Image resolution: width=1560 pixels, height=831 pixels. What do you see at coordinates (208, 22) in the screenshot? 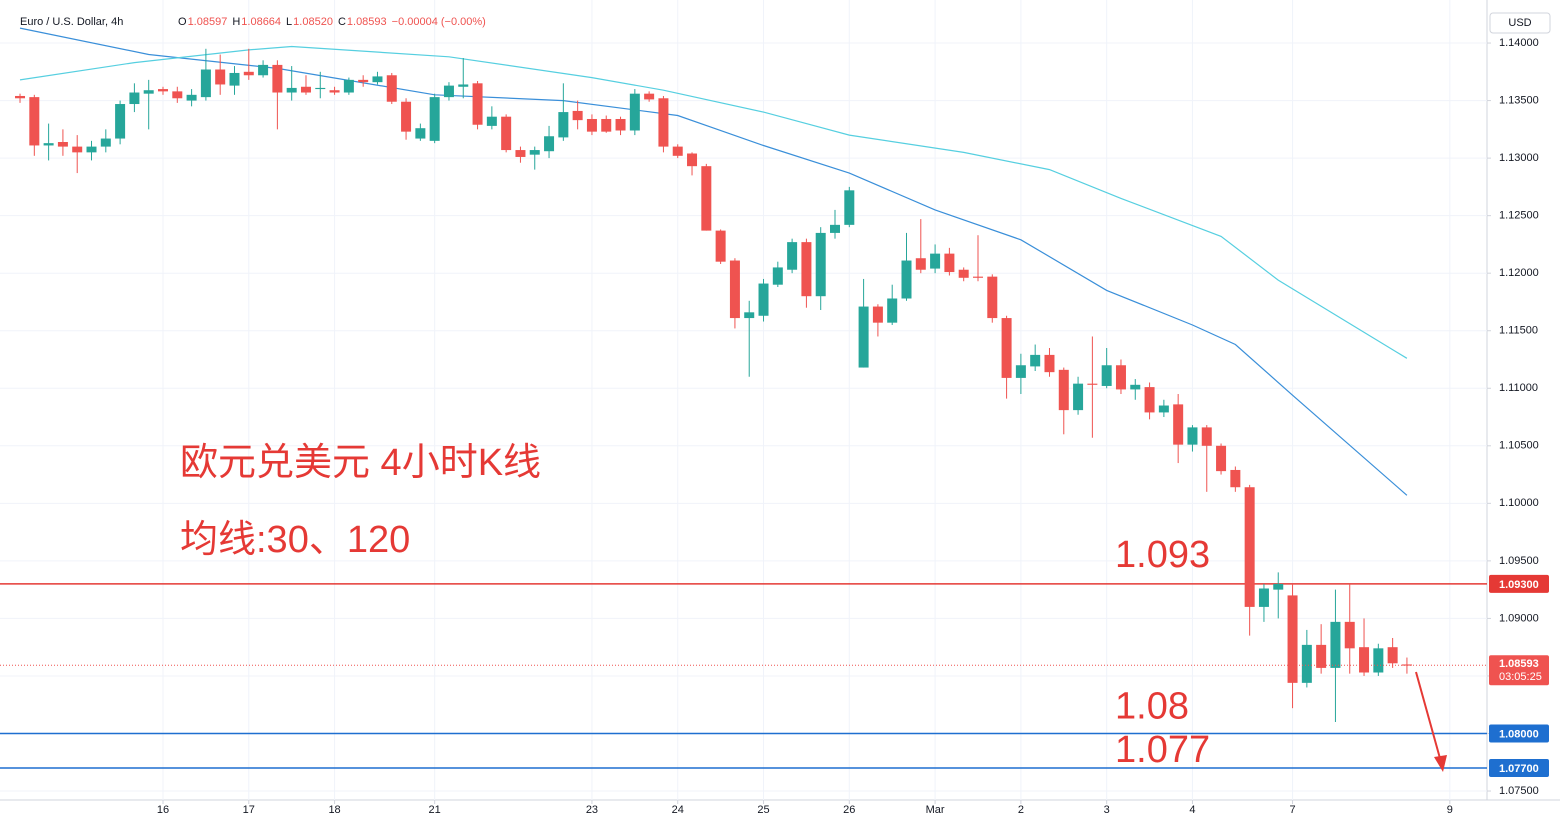
I see `ohlc-value: 1.08597` at bounding box center [208, 22].